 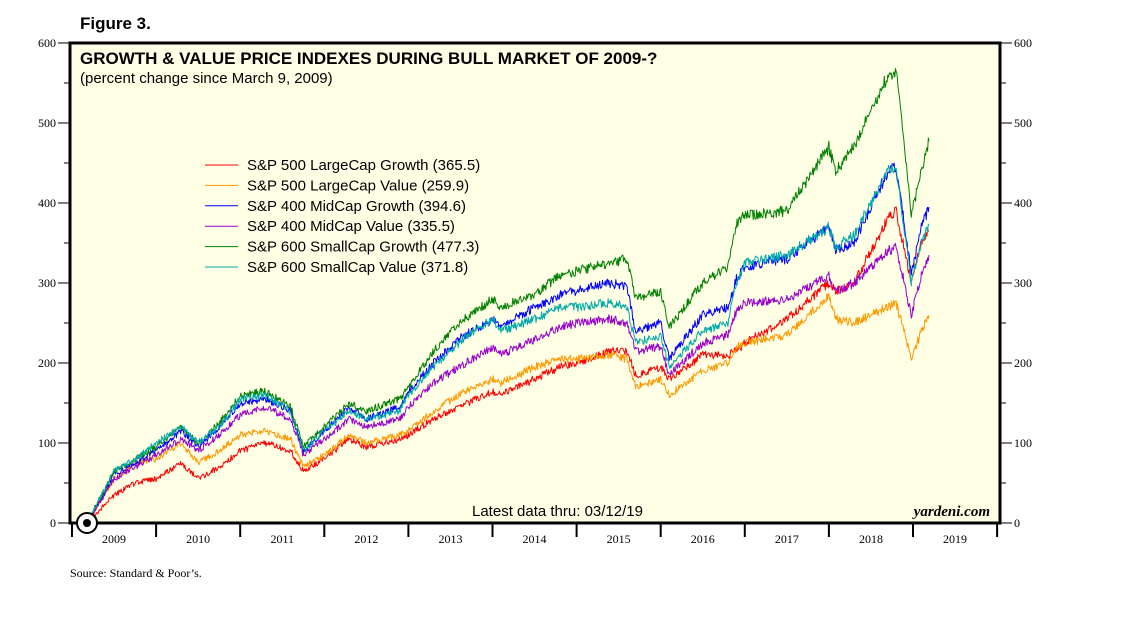 What do you see at coordinates (557, 511) in the screenshot?
I see `latest-data-note: Latest data thru: 03/12/19` at bounding box center [557, 511].